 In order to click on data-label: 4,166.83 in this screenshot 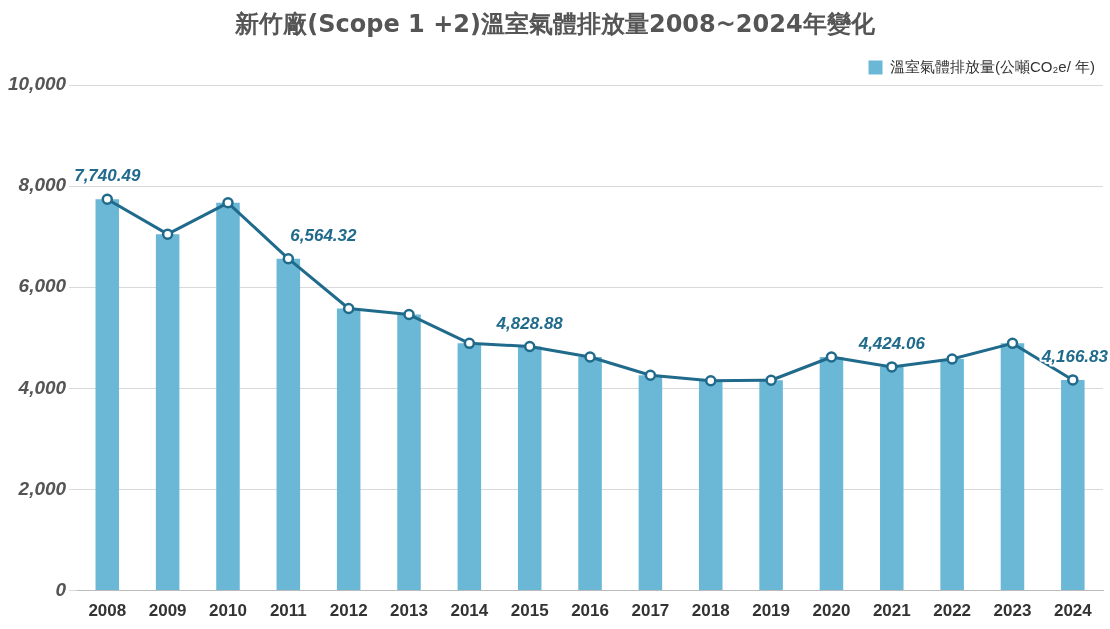, I will do `click(1074, 357)`.